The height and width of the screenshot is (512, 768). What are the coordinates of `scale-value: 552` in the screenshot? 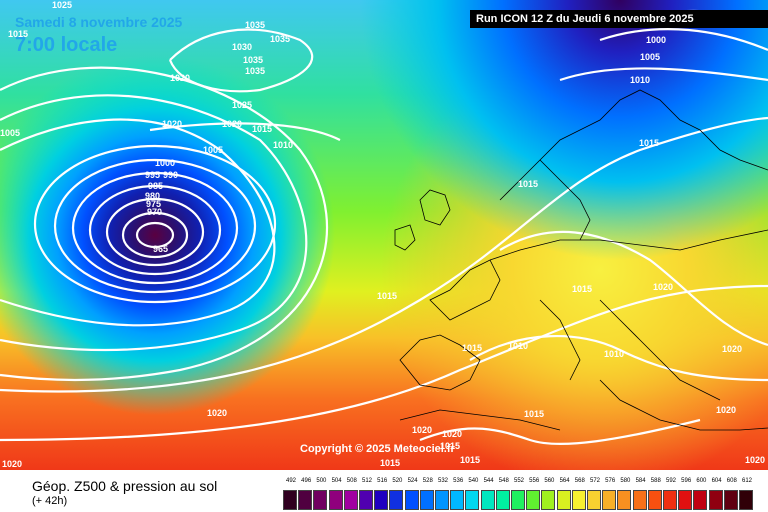 It's located at (518, 481).